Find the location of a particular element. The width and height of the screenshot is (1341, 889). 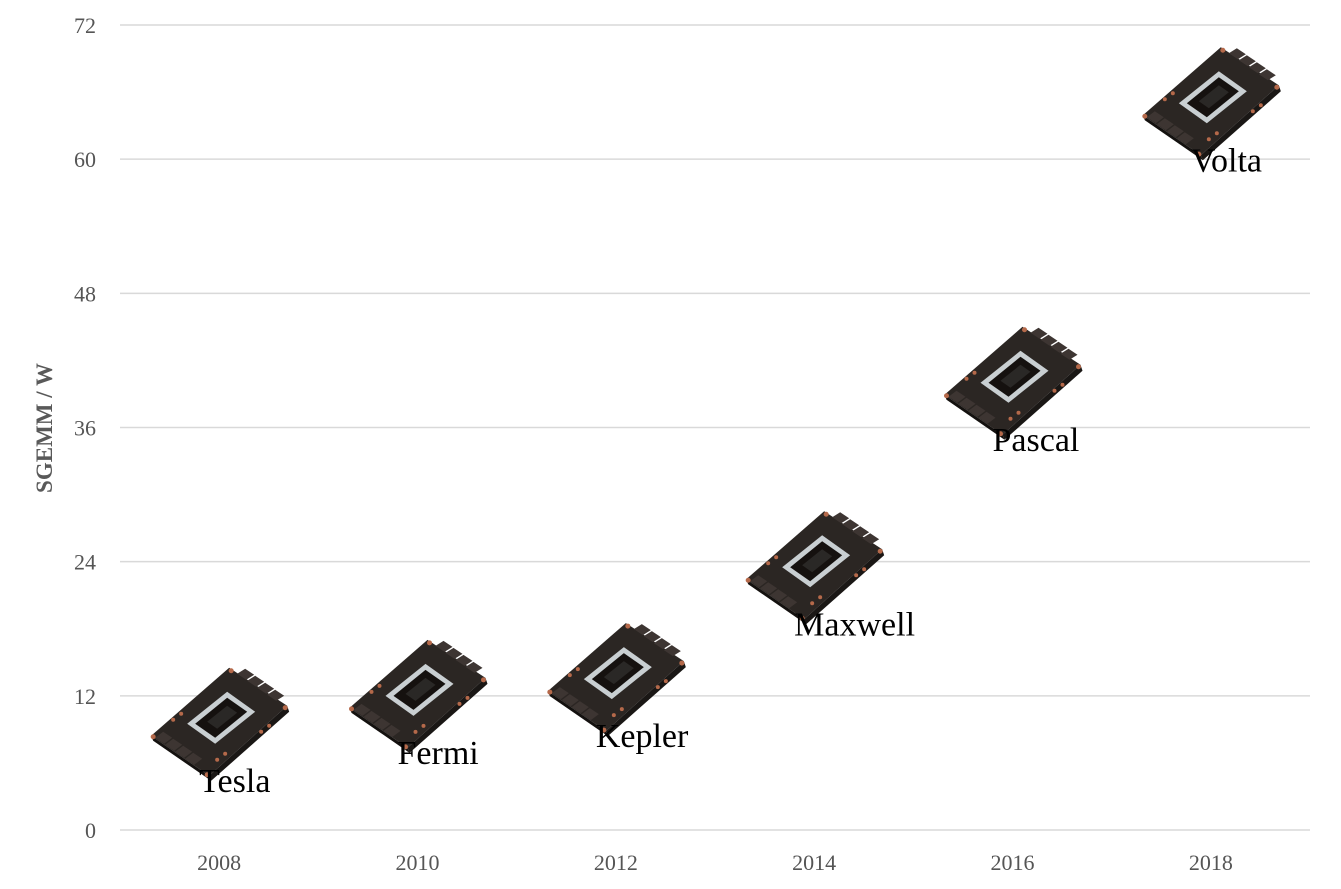

point-label: Kepler is located at coordinates (642, 736).